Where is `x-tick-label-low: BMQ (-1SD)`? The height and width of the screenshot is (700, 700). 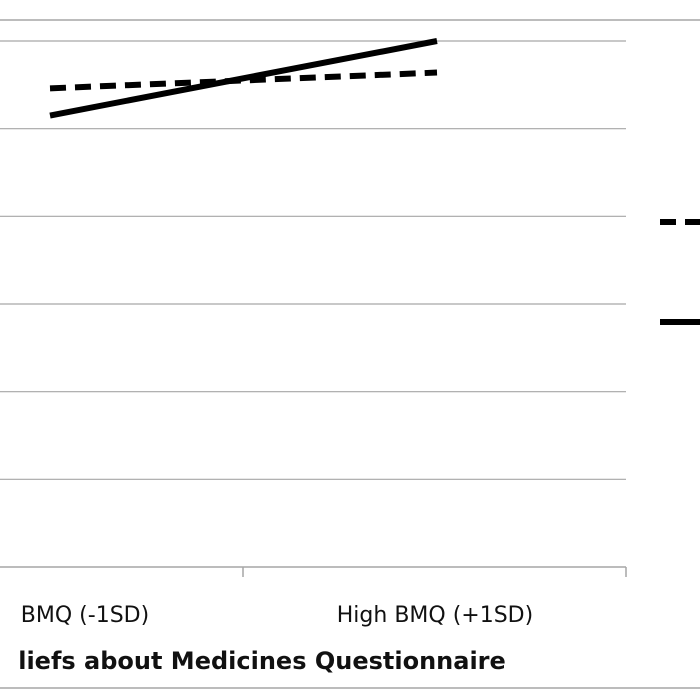 x-tick-label-low: BMQ (-1SD) is located at coordinates (85, 615).